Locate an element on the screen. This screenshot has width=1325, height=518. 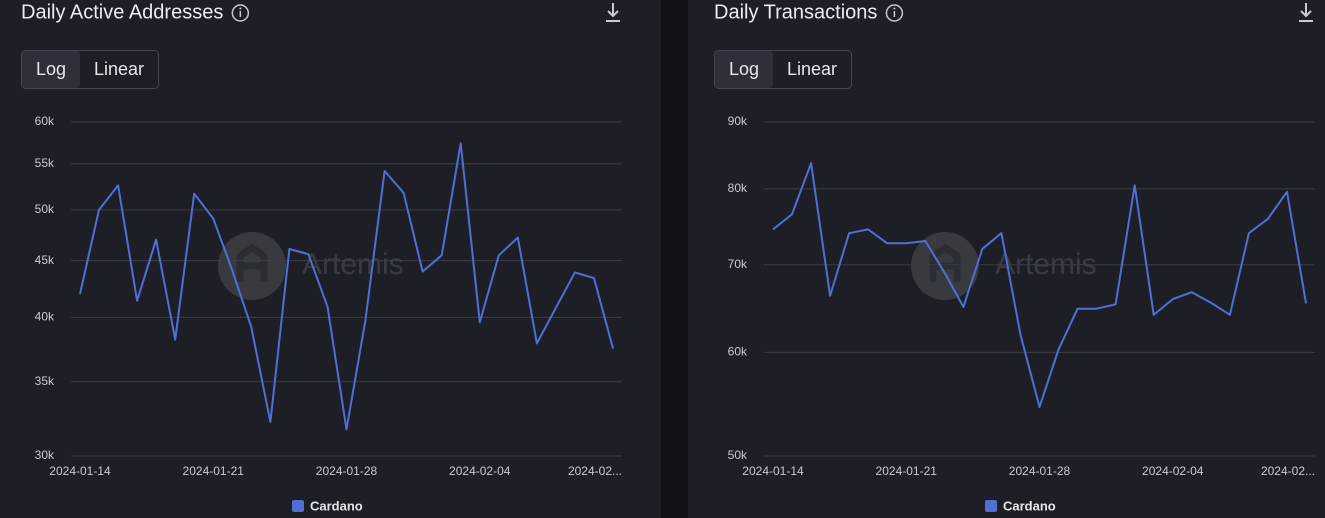
y-tick-label: 30k is located at coordinates (45, 455).